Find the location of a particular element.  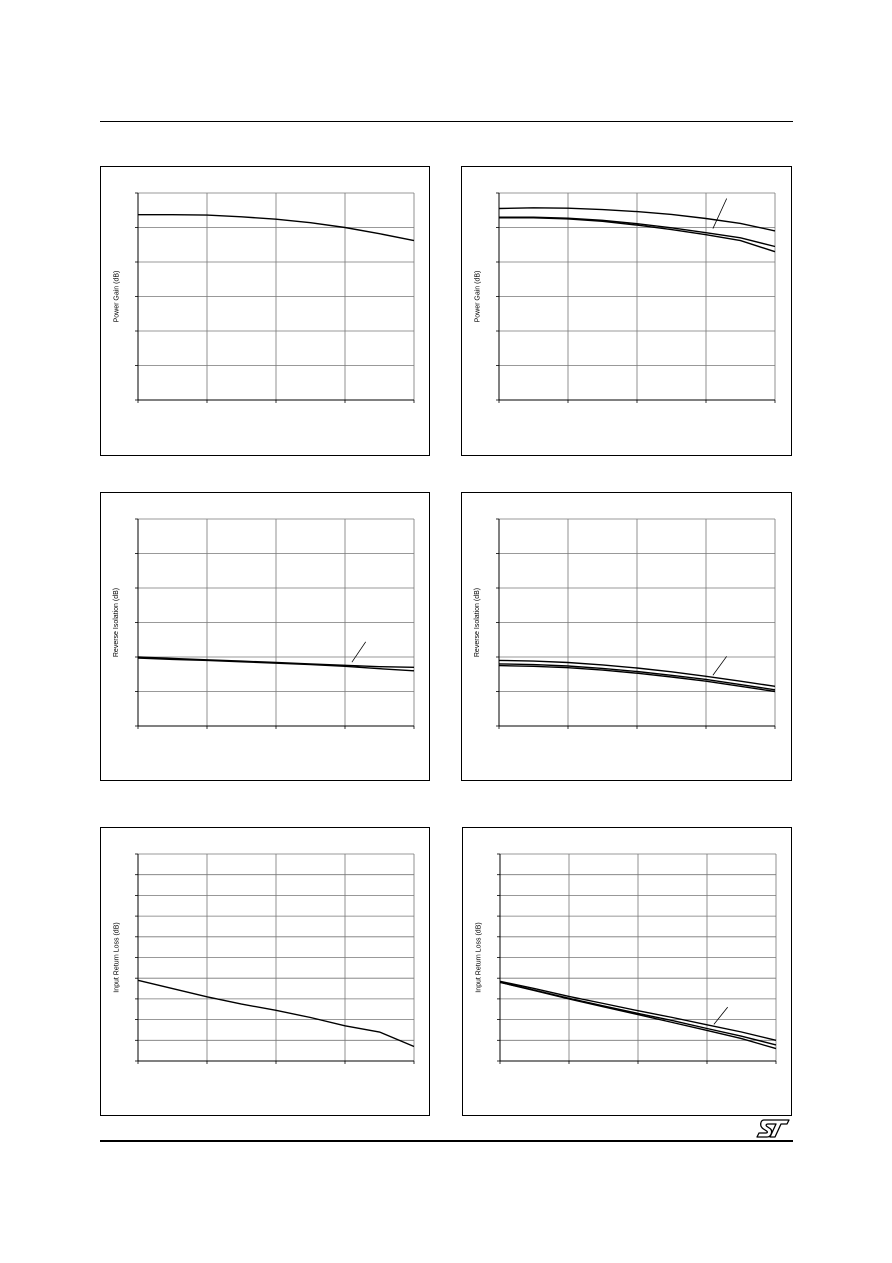

footer-rule is located at coordinates (446, 1141).